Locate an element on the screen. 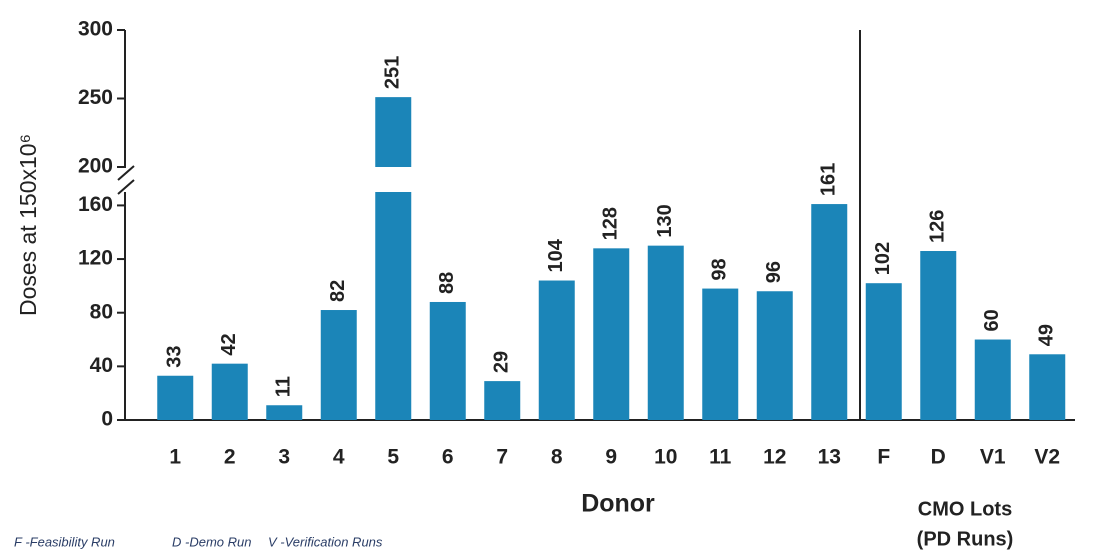  x-tick-label: V2 is located at coordinates (1047, 457).